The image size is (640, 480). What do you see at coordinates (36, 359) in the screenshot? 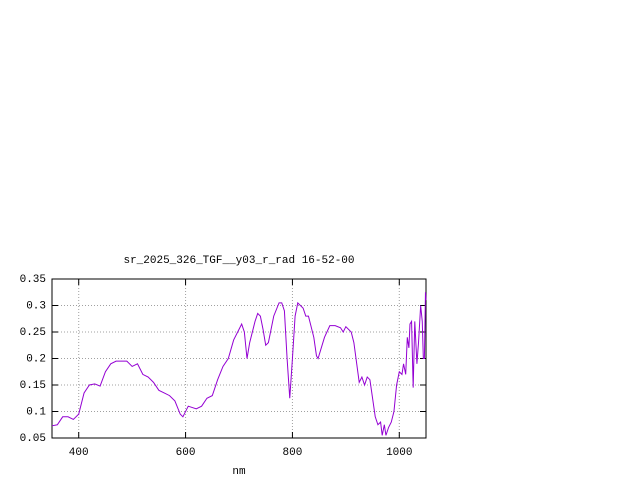
I see `y-tick-label: 0.2` at bounding box center [36, 359].